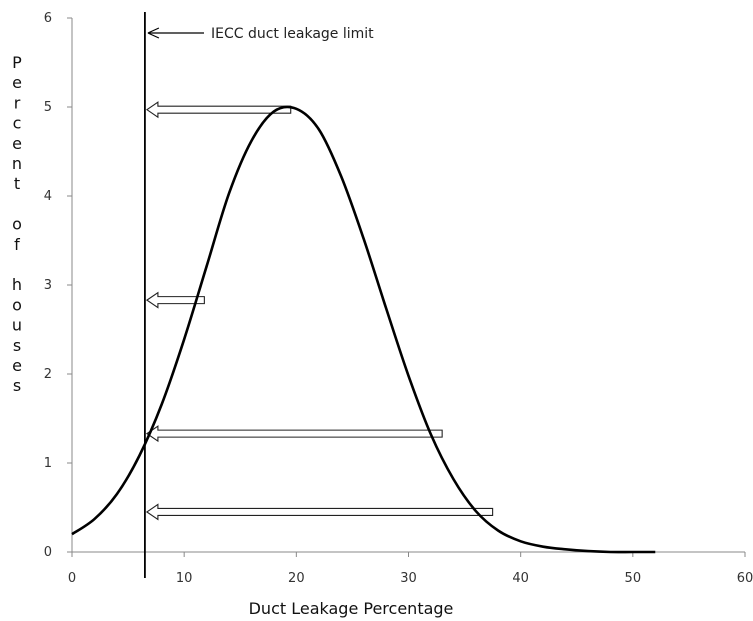 Image resolution: width=753 pixels, height=621 pixels. Describe the element at coordinates (520, 578) in the screenshot. I see `x-tick-label: 40` at that location.